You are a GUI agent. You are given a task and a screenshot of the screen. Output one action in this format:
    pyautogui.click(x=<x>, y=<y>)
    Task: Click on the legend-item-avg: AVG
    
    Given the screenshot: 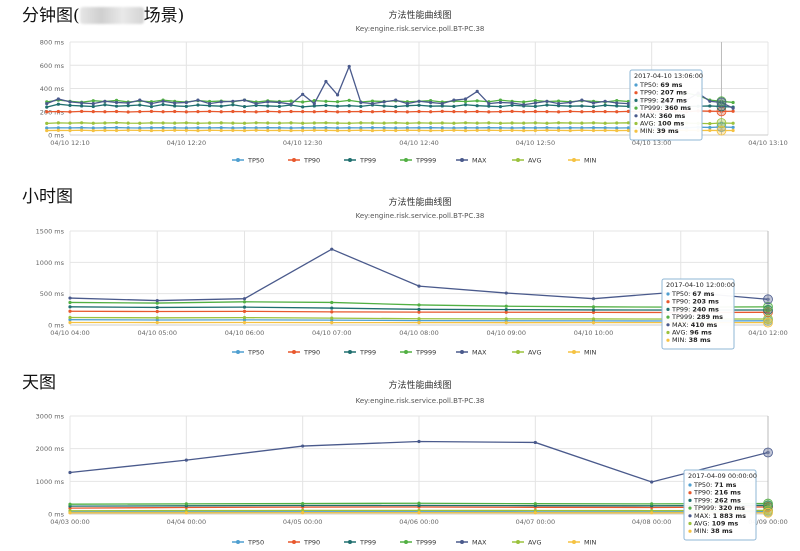 What is the action you would take?
    pyautogui.click(x=535, y=543)
    